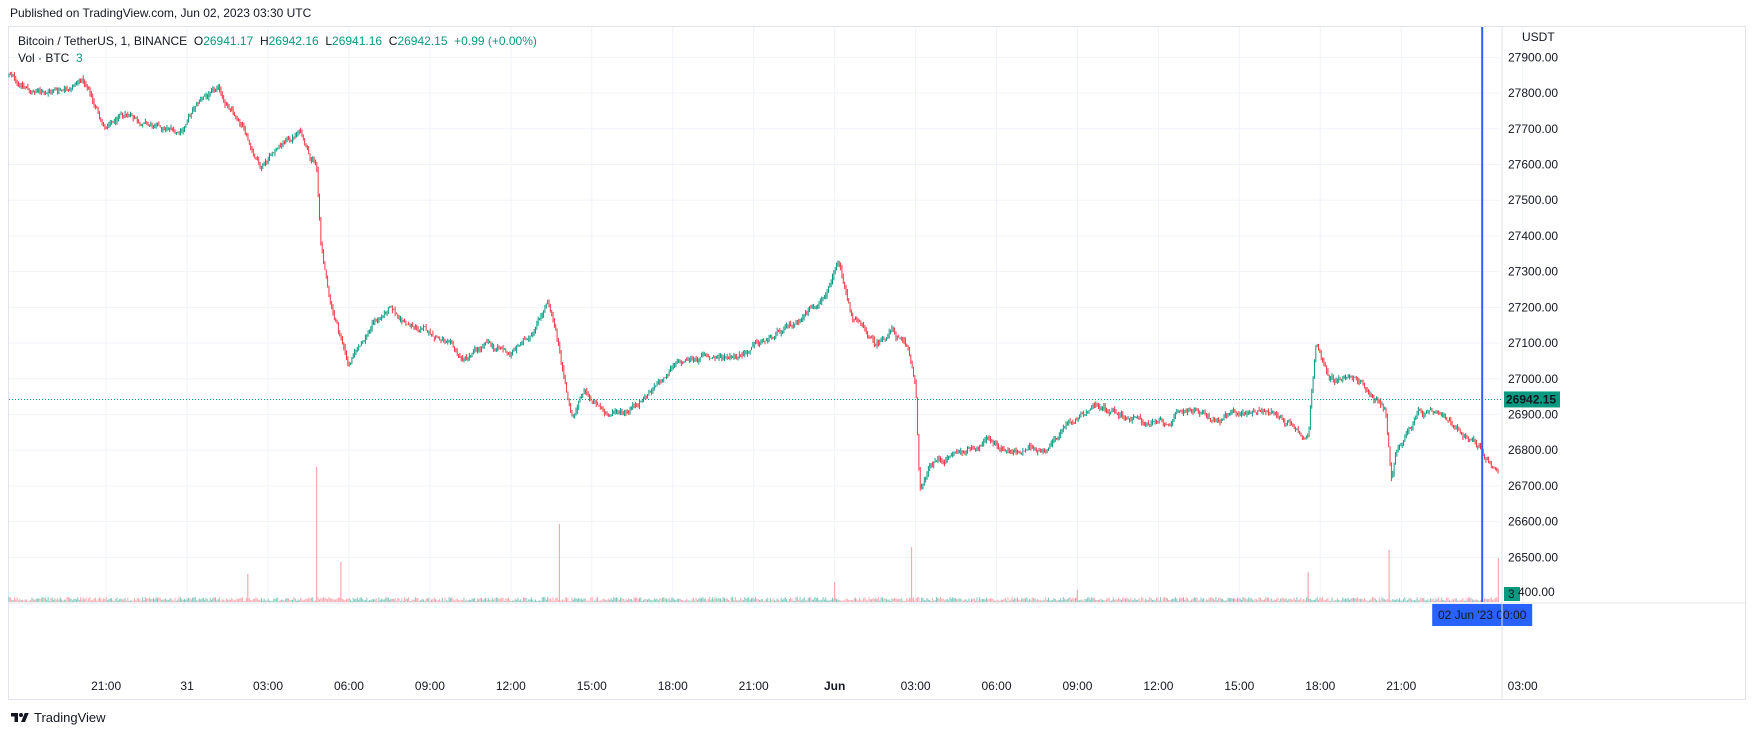 The height and width of the screenshot is (736, 1755). What do you see at coordinates (1533, 129) in the screenshot?
I see `price-tick-label: 27700.00` at bounding box center [1533, 129].